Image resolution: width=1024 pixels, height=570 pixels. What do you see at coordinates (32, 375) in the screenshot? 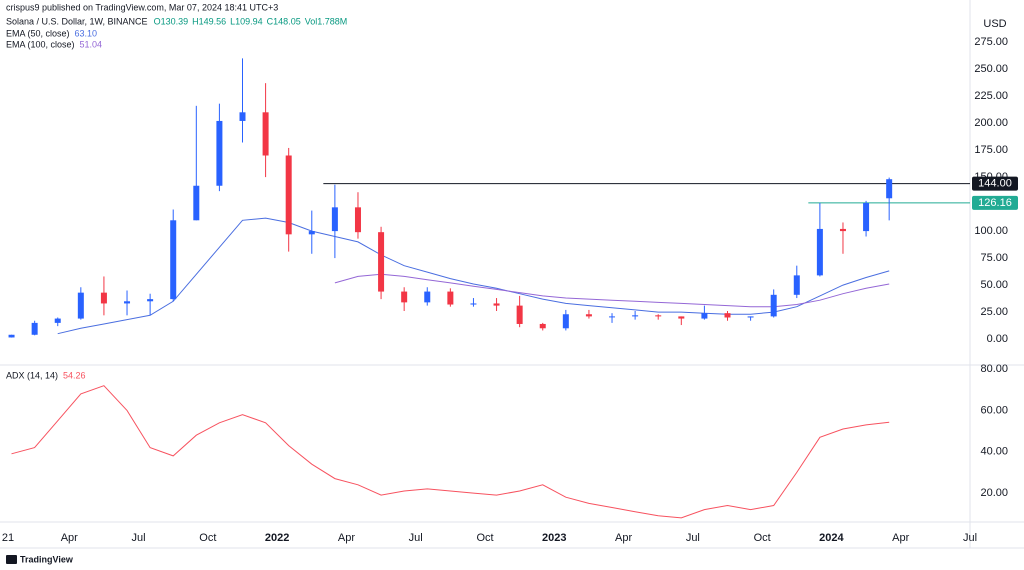
I see `legend-name: ADX (14, 14)` at bounding box center [32, 375].